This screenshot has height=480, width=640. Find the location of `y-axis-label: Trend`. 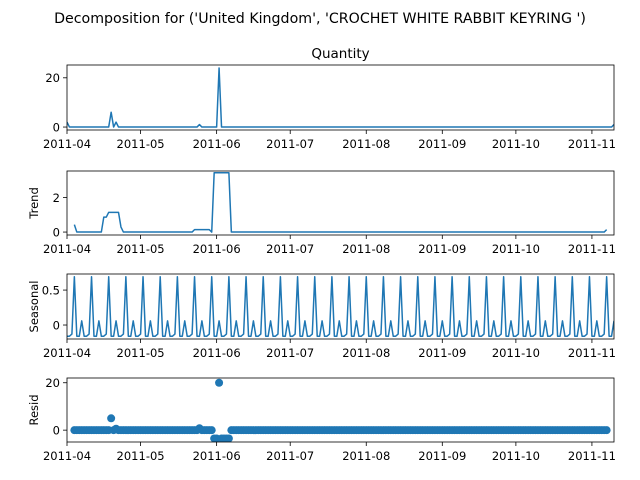

y-axis-label: Trend is located at coordinates (34, 203).